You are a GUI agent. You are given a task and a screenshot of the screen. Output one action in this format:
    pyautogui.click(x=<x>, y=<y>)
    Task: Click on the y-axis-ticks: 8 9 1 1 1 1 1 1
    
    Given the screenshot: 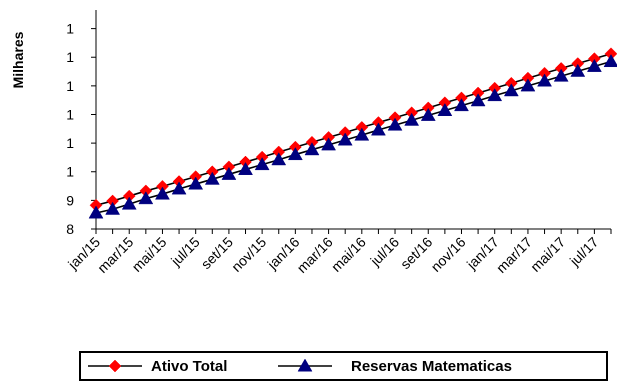 What is the action you would take?
    pyautogui.click(x=81, y=129)
    